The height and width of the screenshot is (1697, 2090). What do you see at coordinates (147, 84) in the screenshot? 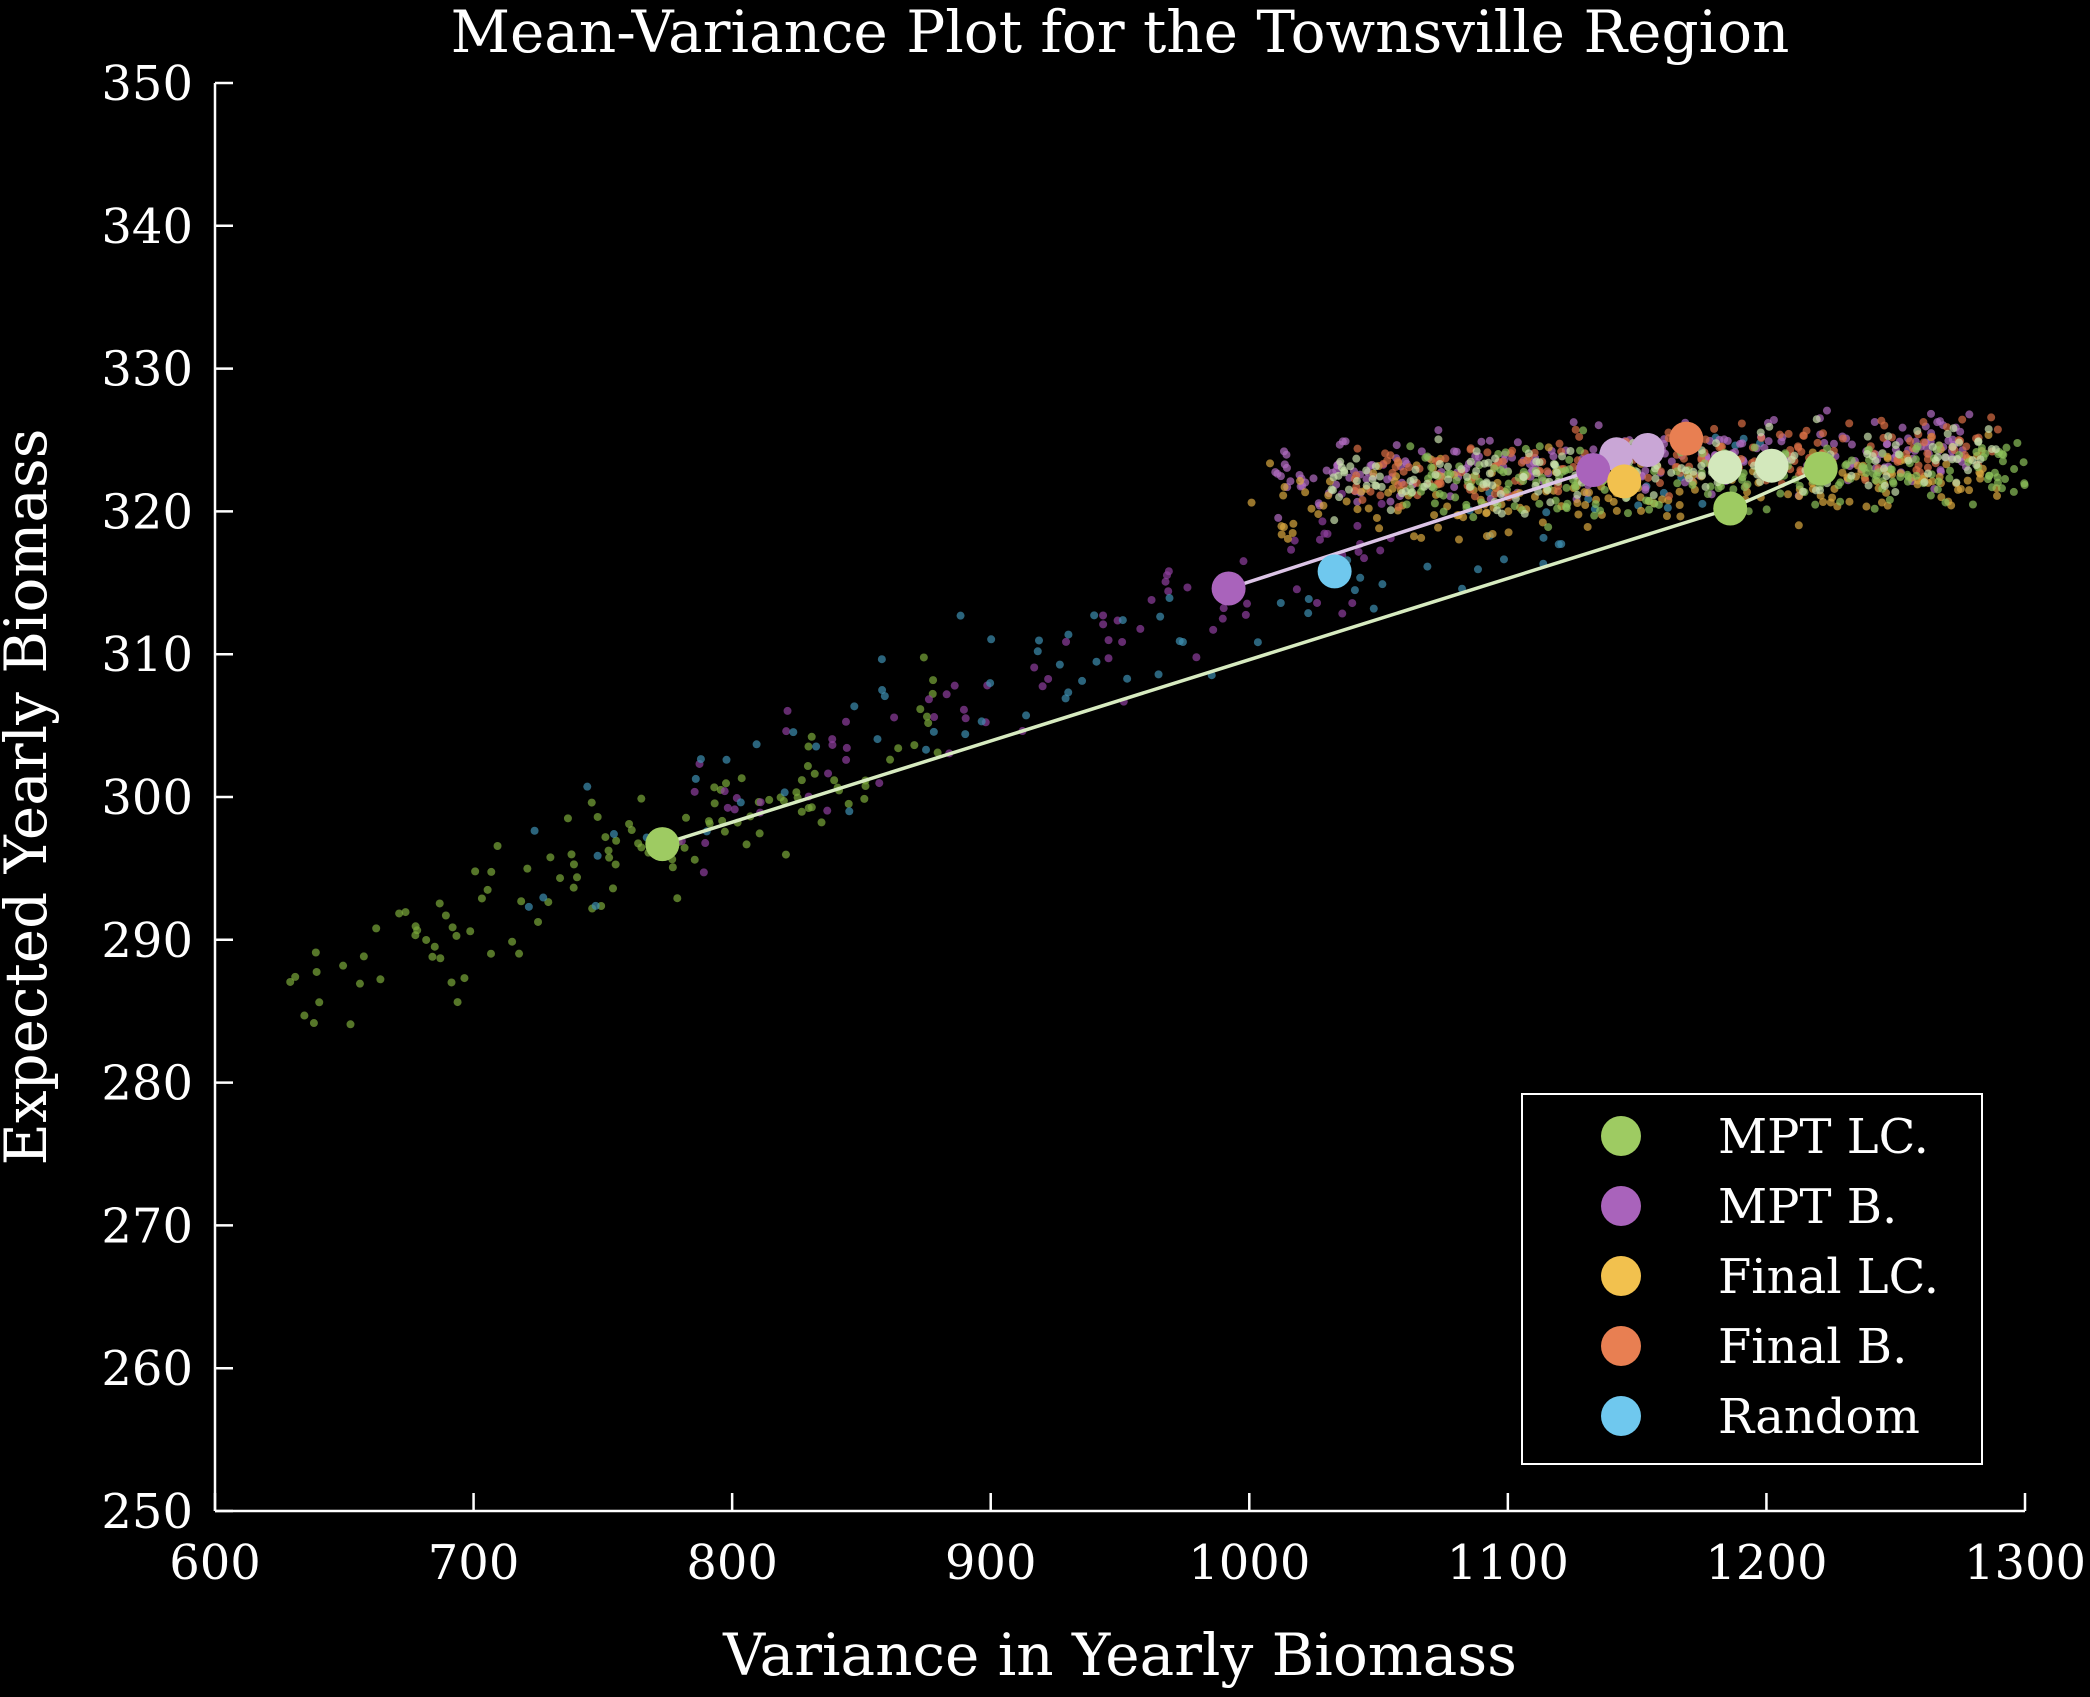
I see `y-tick-label: 350` at bounding box center [147, 84].